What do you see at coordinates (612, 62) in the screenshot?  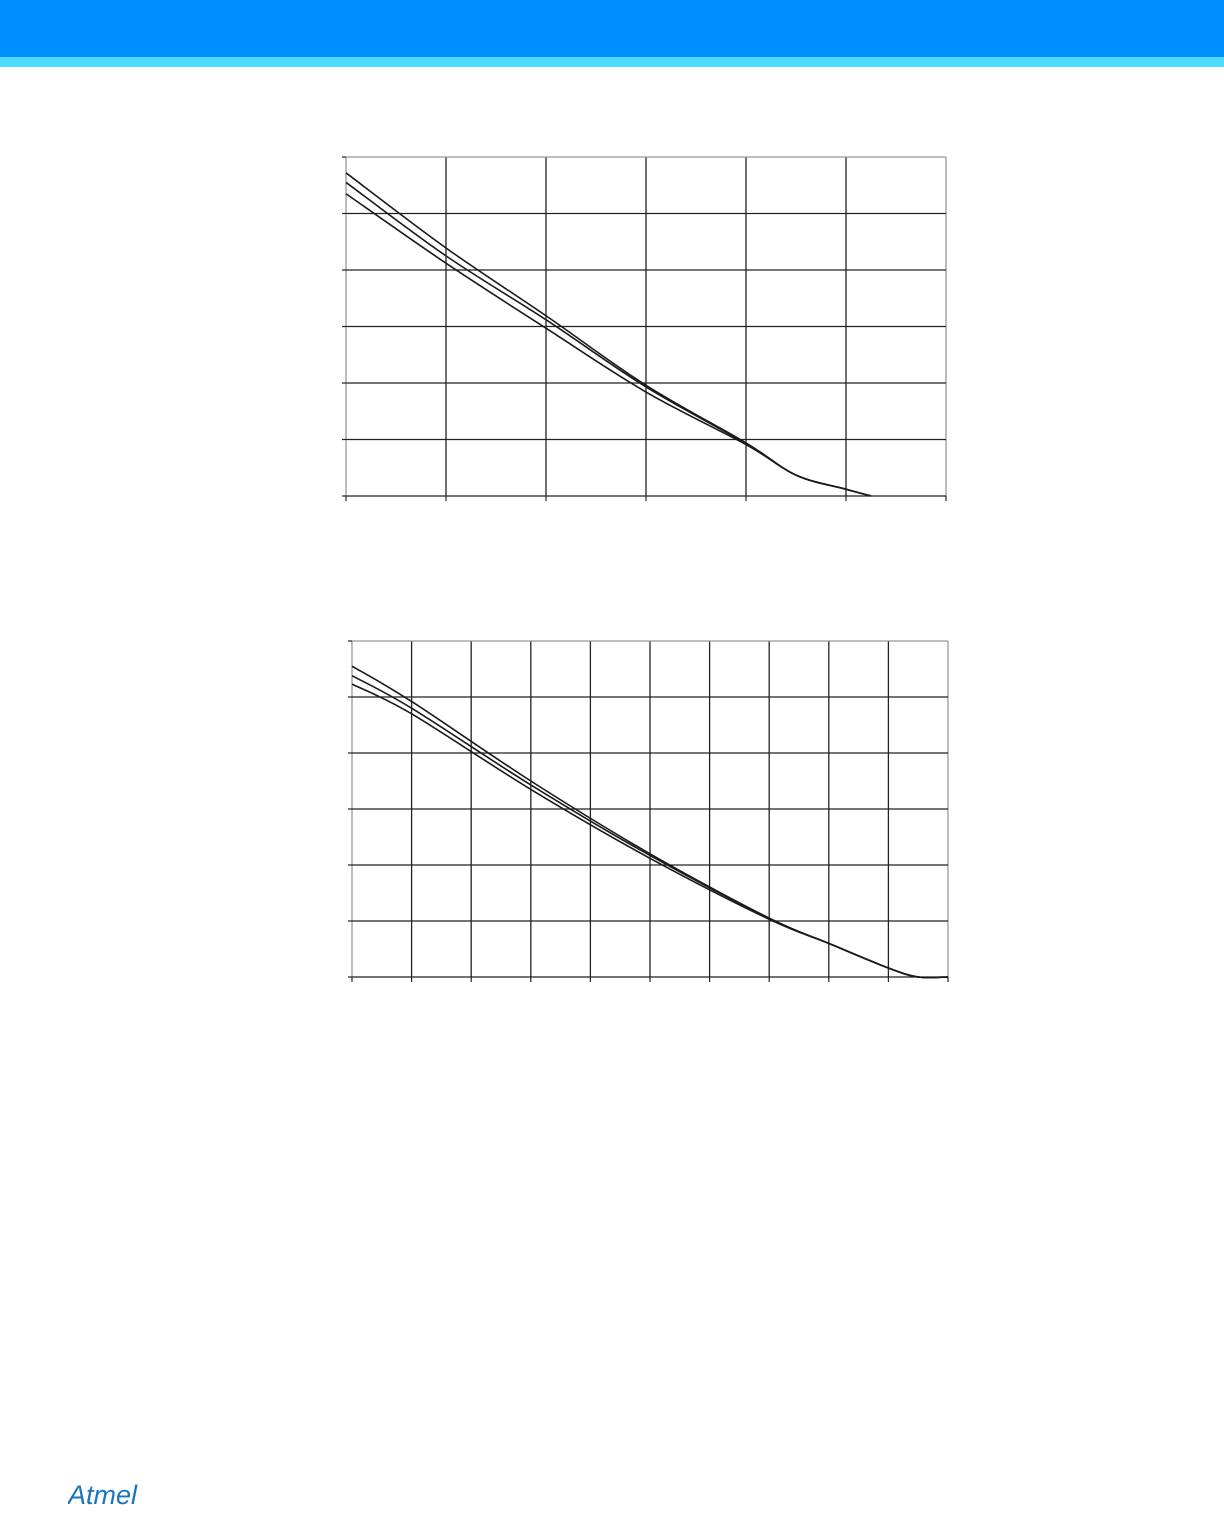 I see `header-stripe` at bounding box center [612, 62].